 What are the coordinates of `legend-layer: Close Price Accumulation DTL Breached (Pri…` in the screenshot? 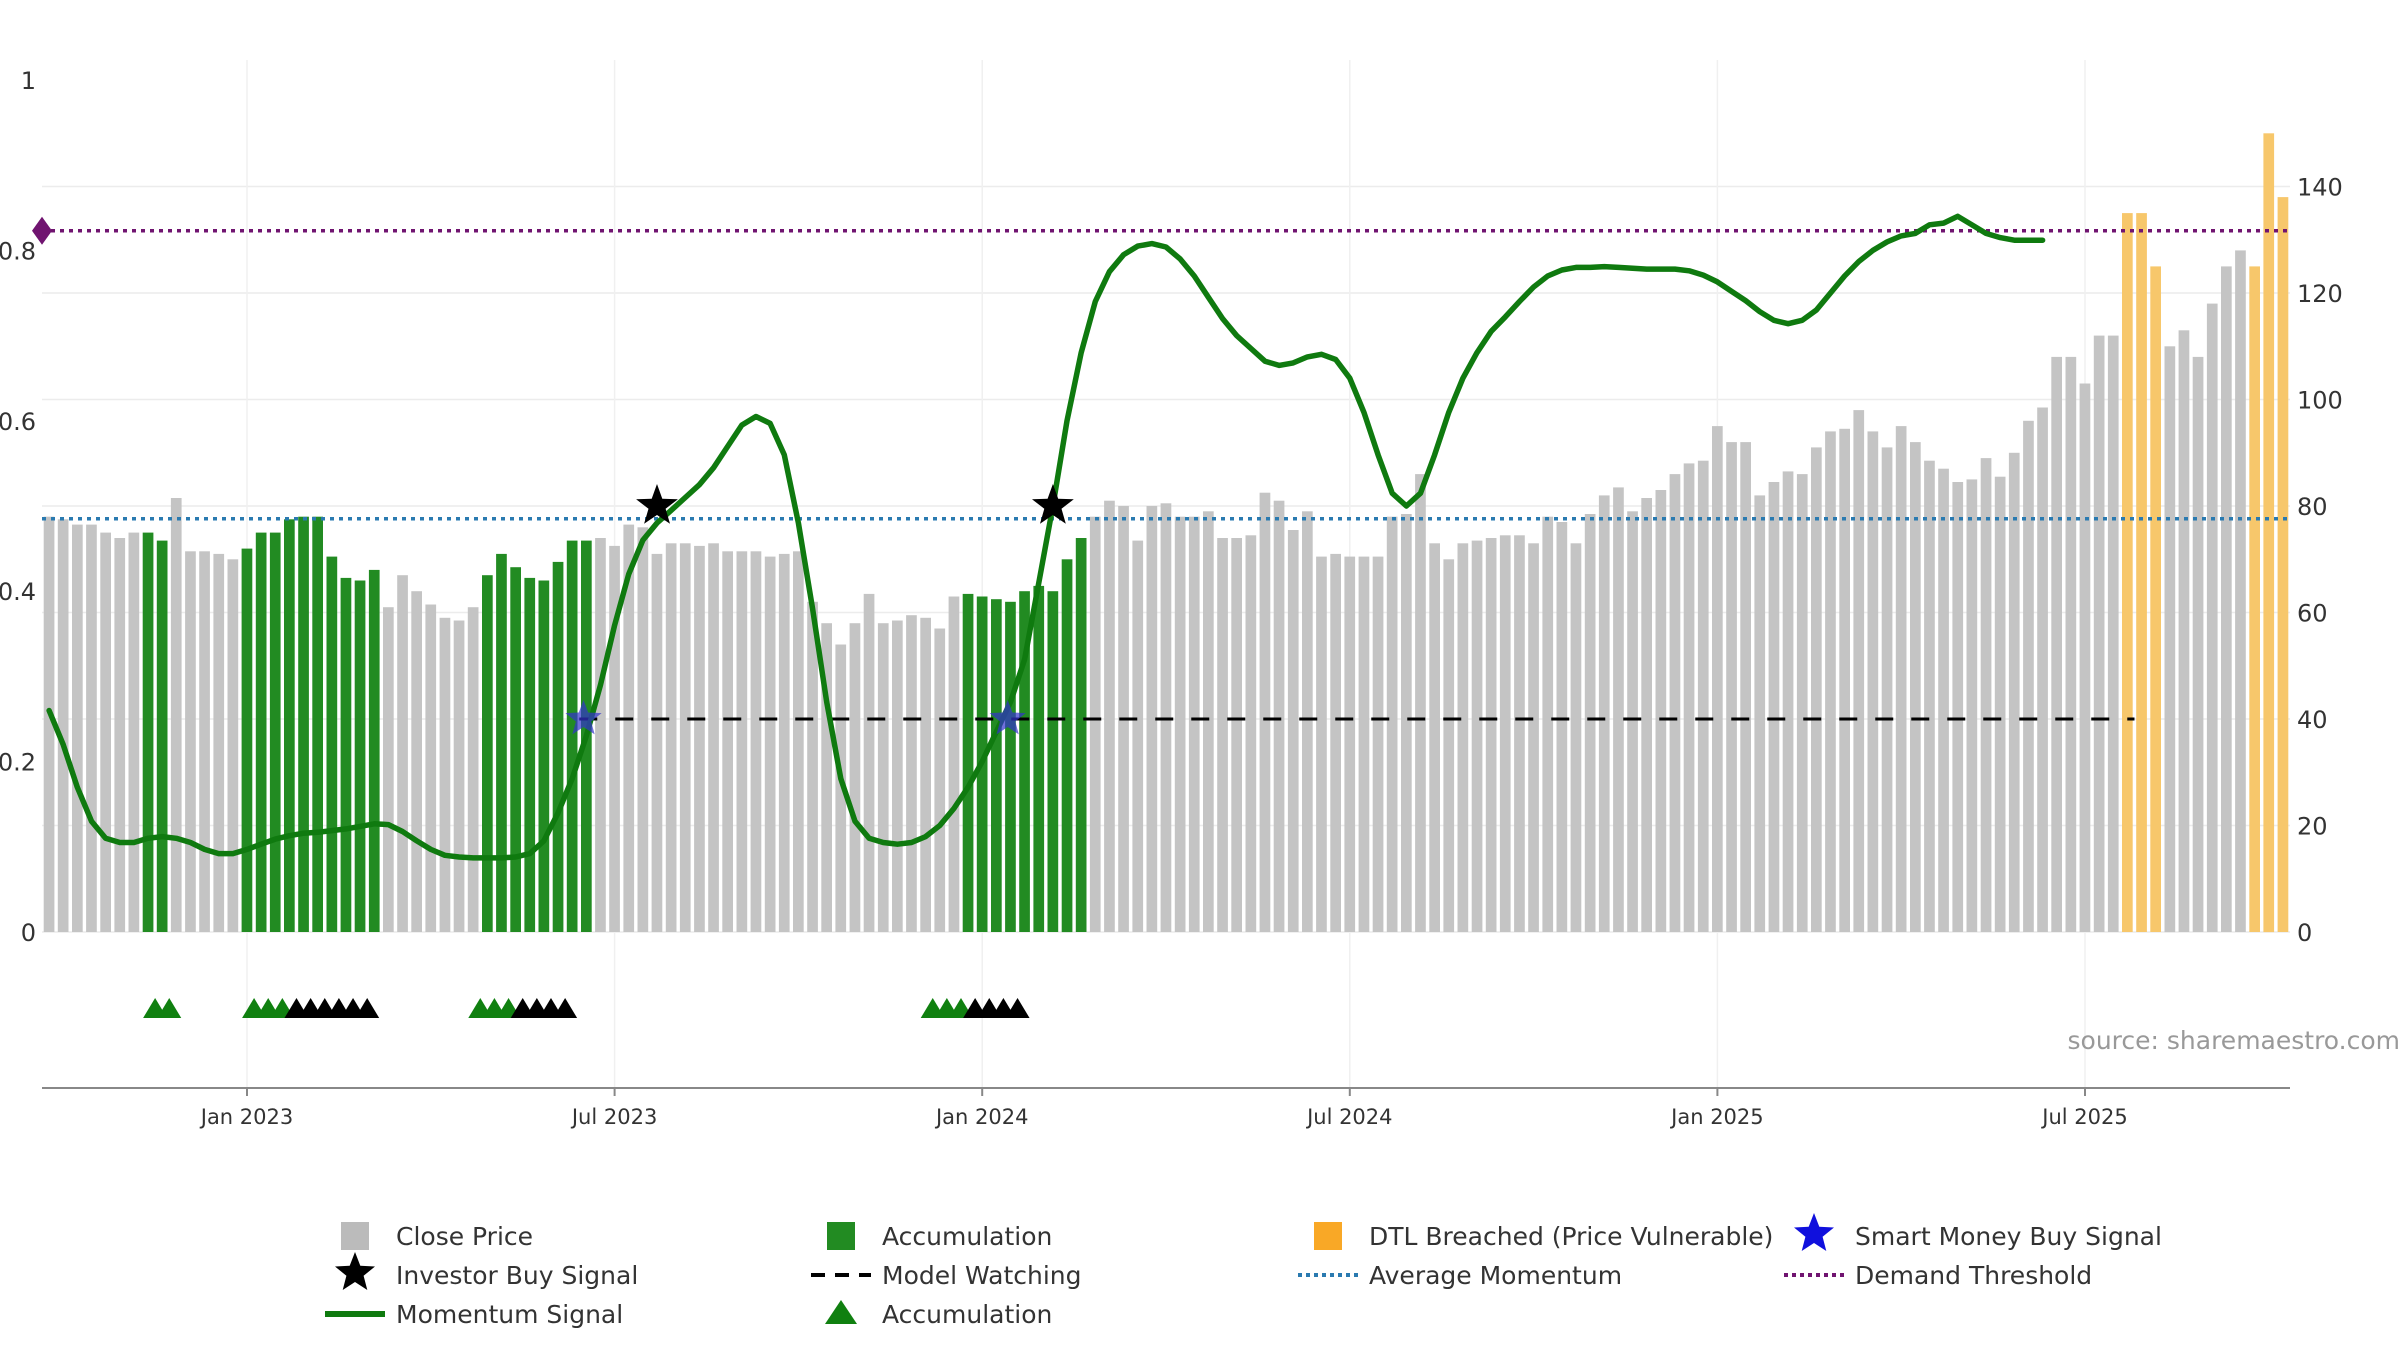 It's located at (1243, 1271).